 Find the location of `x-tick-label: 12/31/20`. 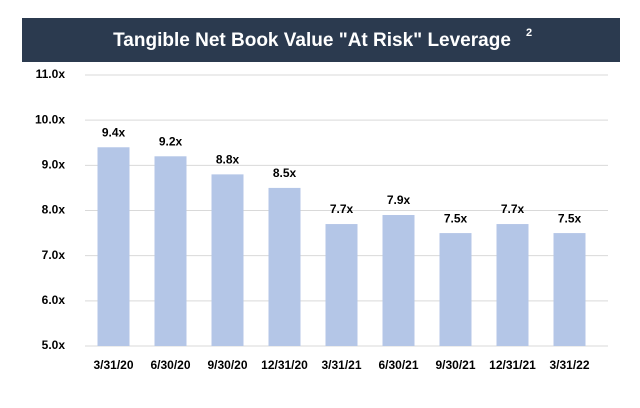

x-tick-label: 12/31/20 is located at coordinates (284, 365).